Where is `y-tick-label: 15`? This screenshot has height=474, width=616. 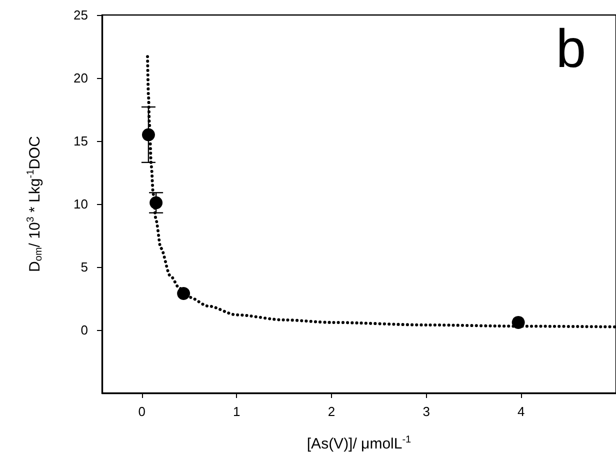
y-tick-label: 15 is located at coordinates (81, 141).